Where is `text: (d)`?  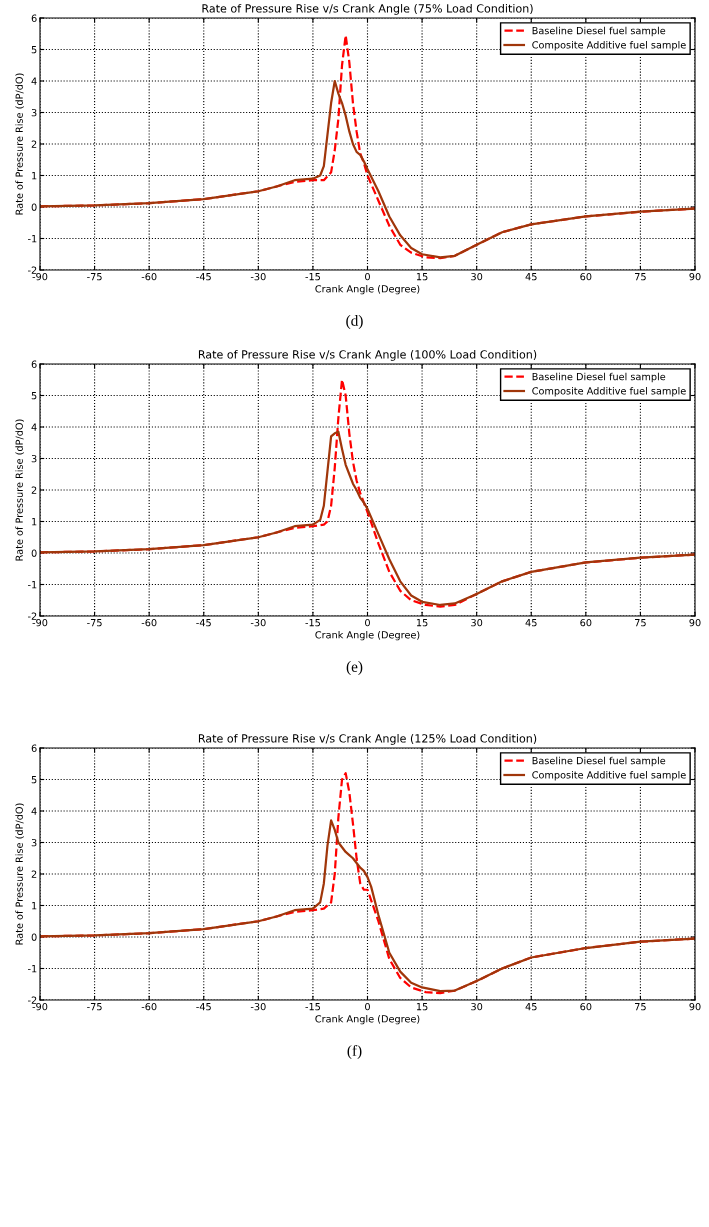 text: (d) is located at coordinates (354, 322).